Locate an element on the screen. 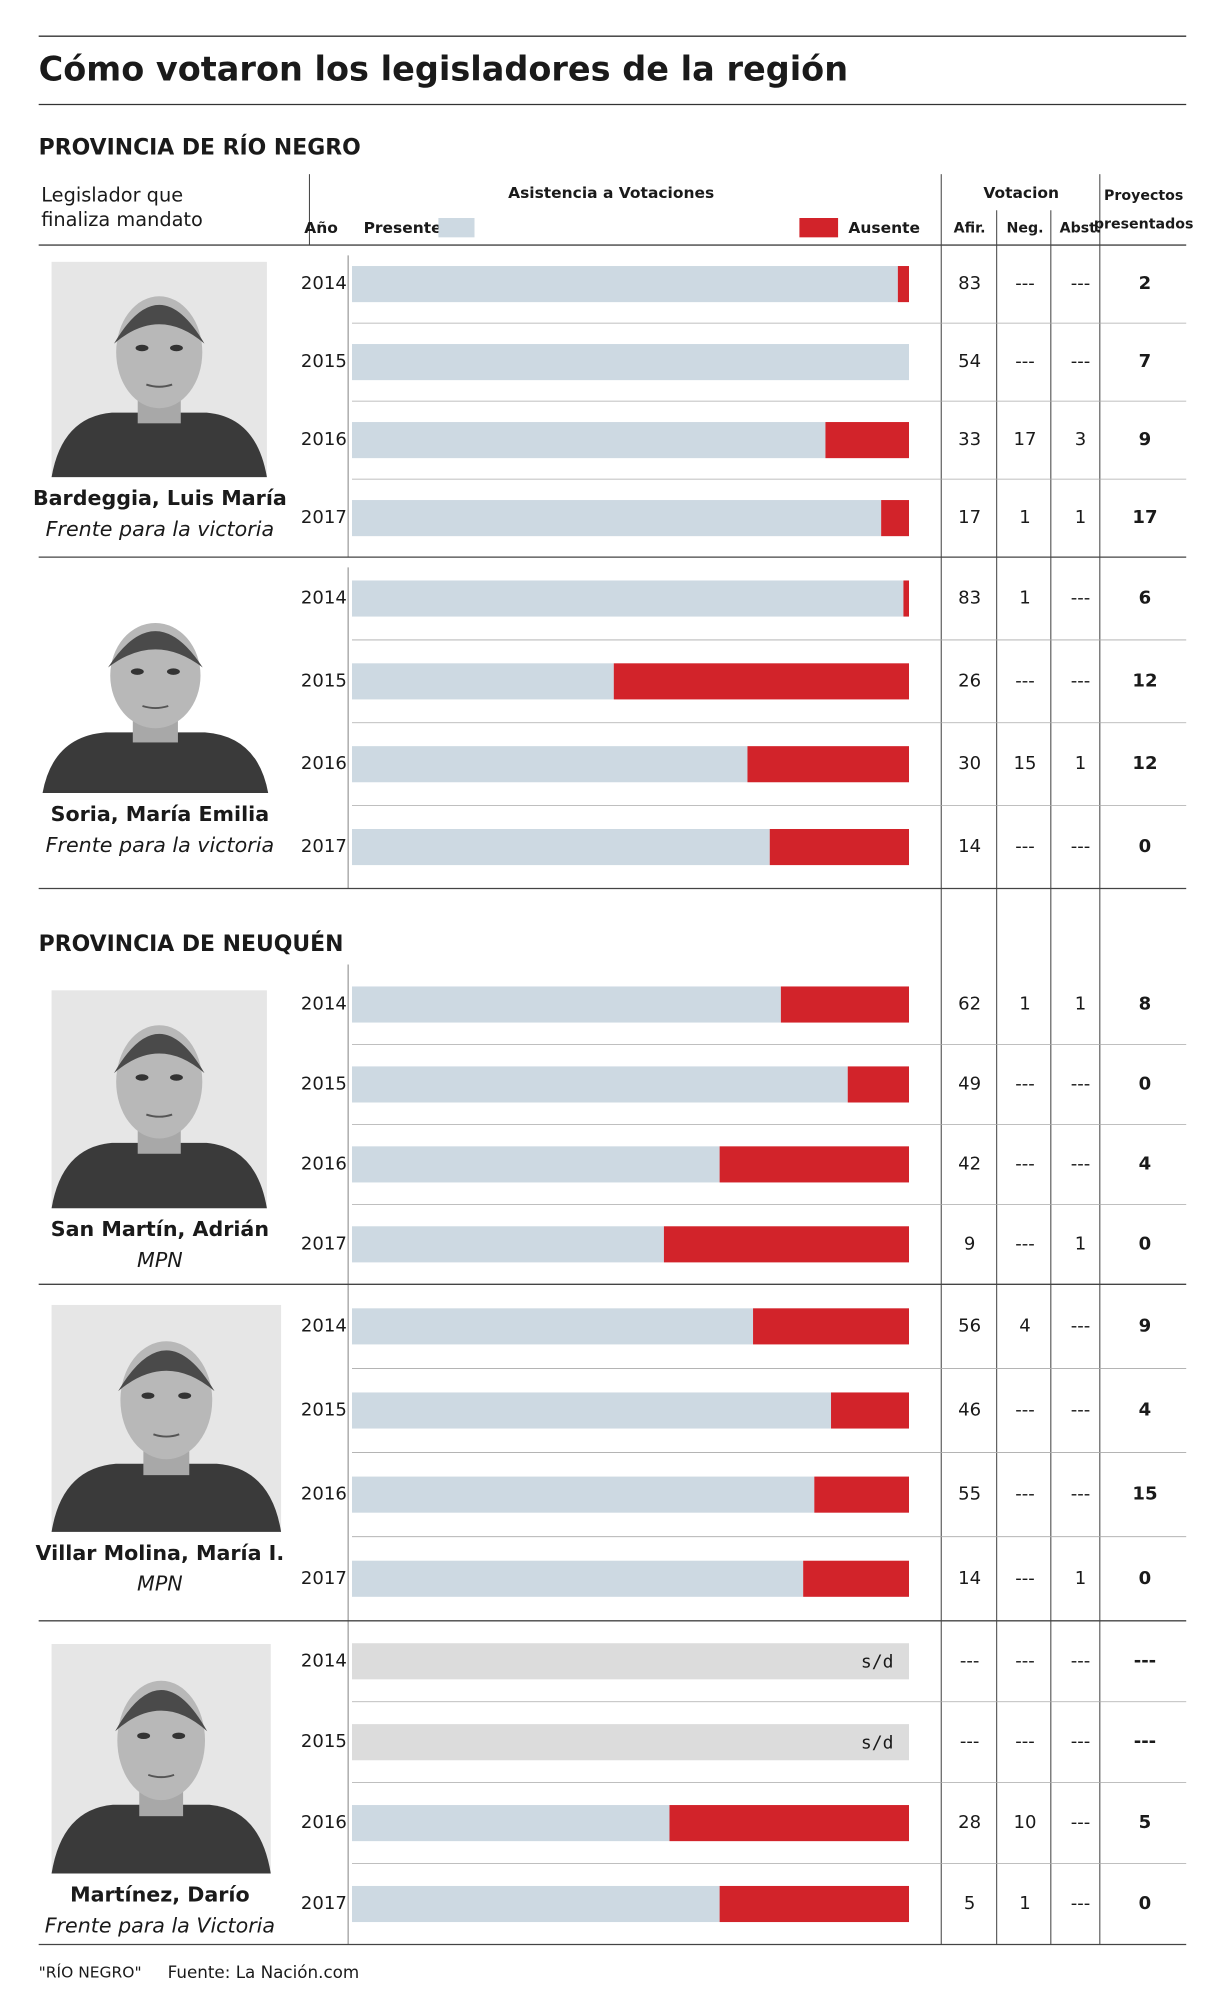  neg-value: 17 is located at coordinates (1025, 439).